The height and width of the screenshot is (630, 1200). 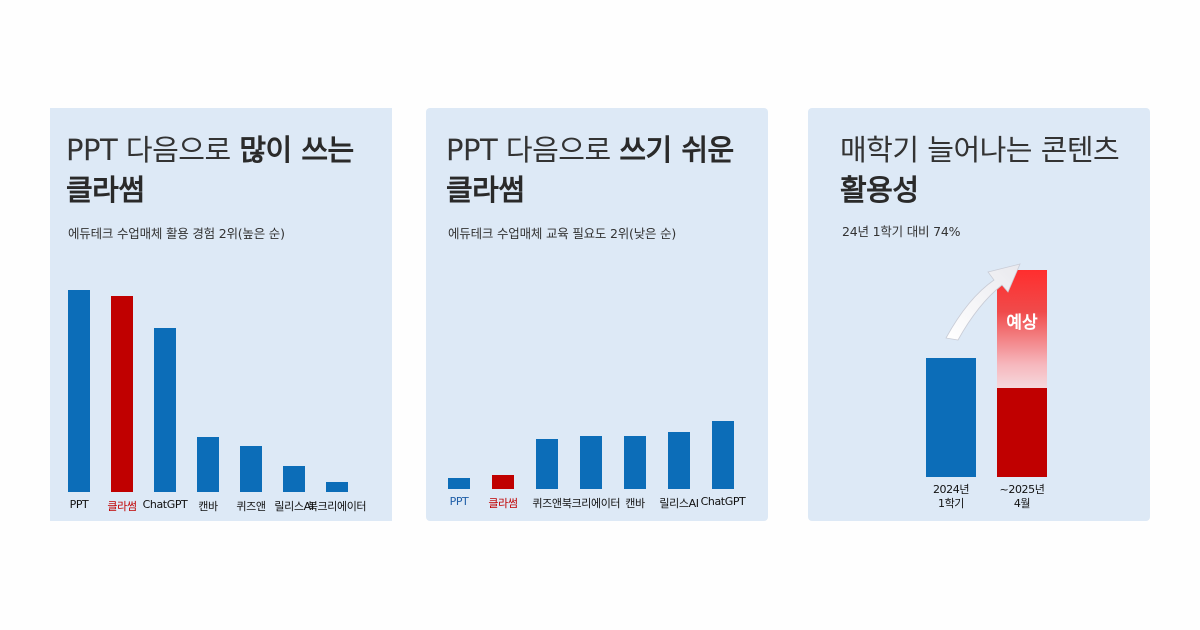 I want to click on forecast-badge: 예상, so click(x=1022, y=323).